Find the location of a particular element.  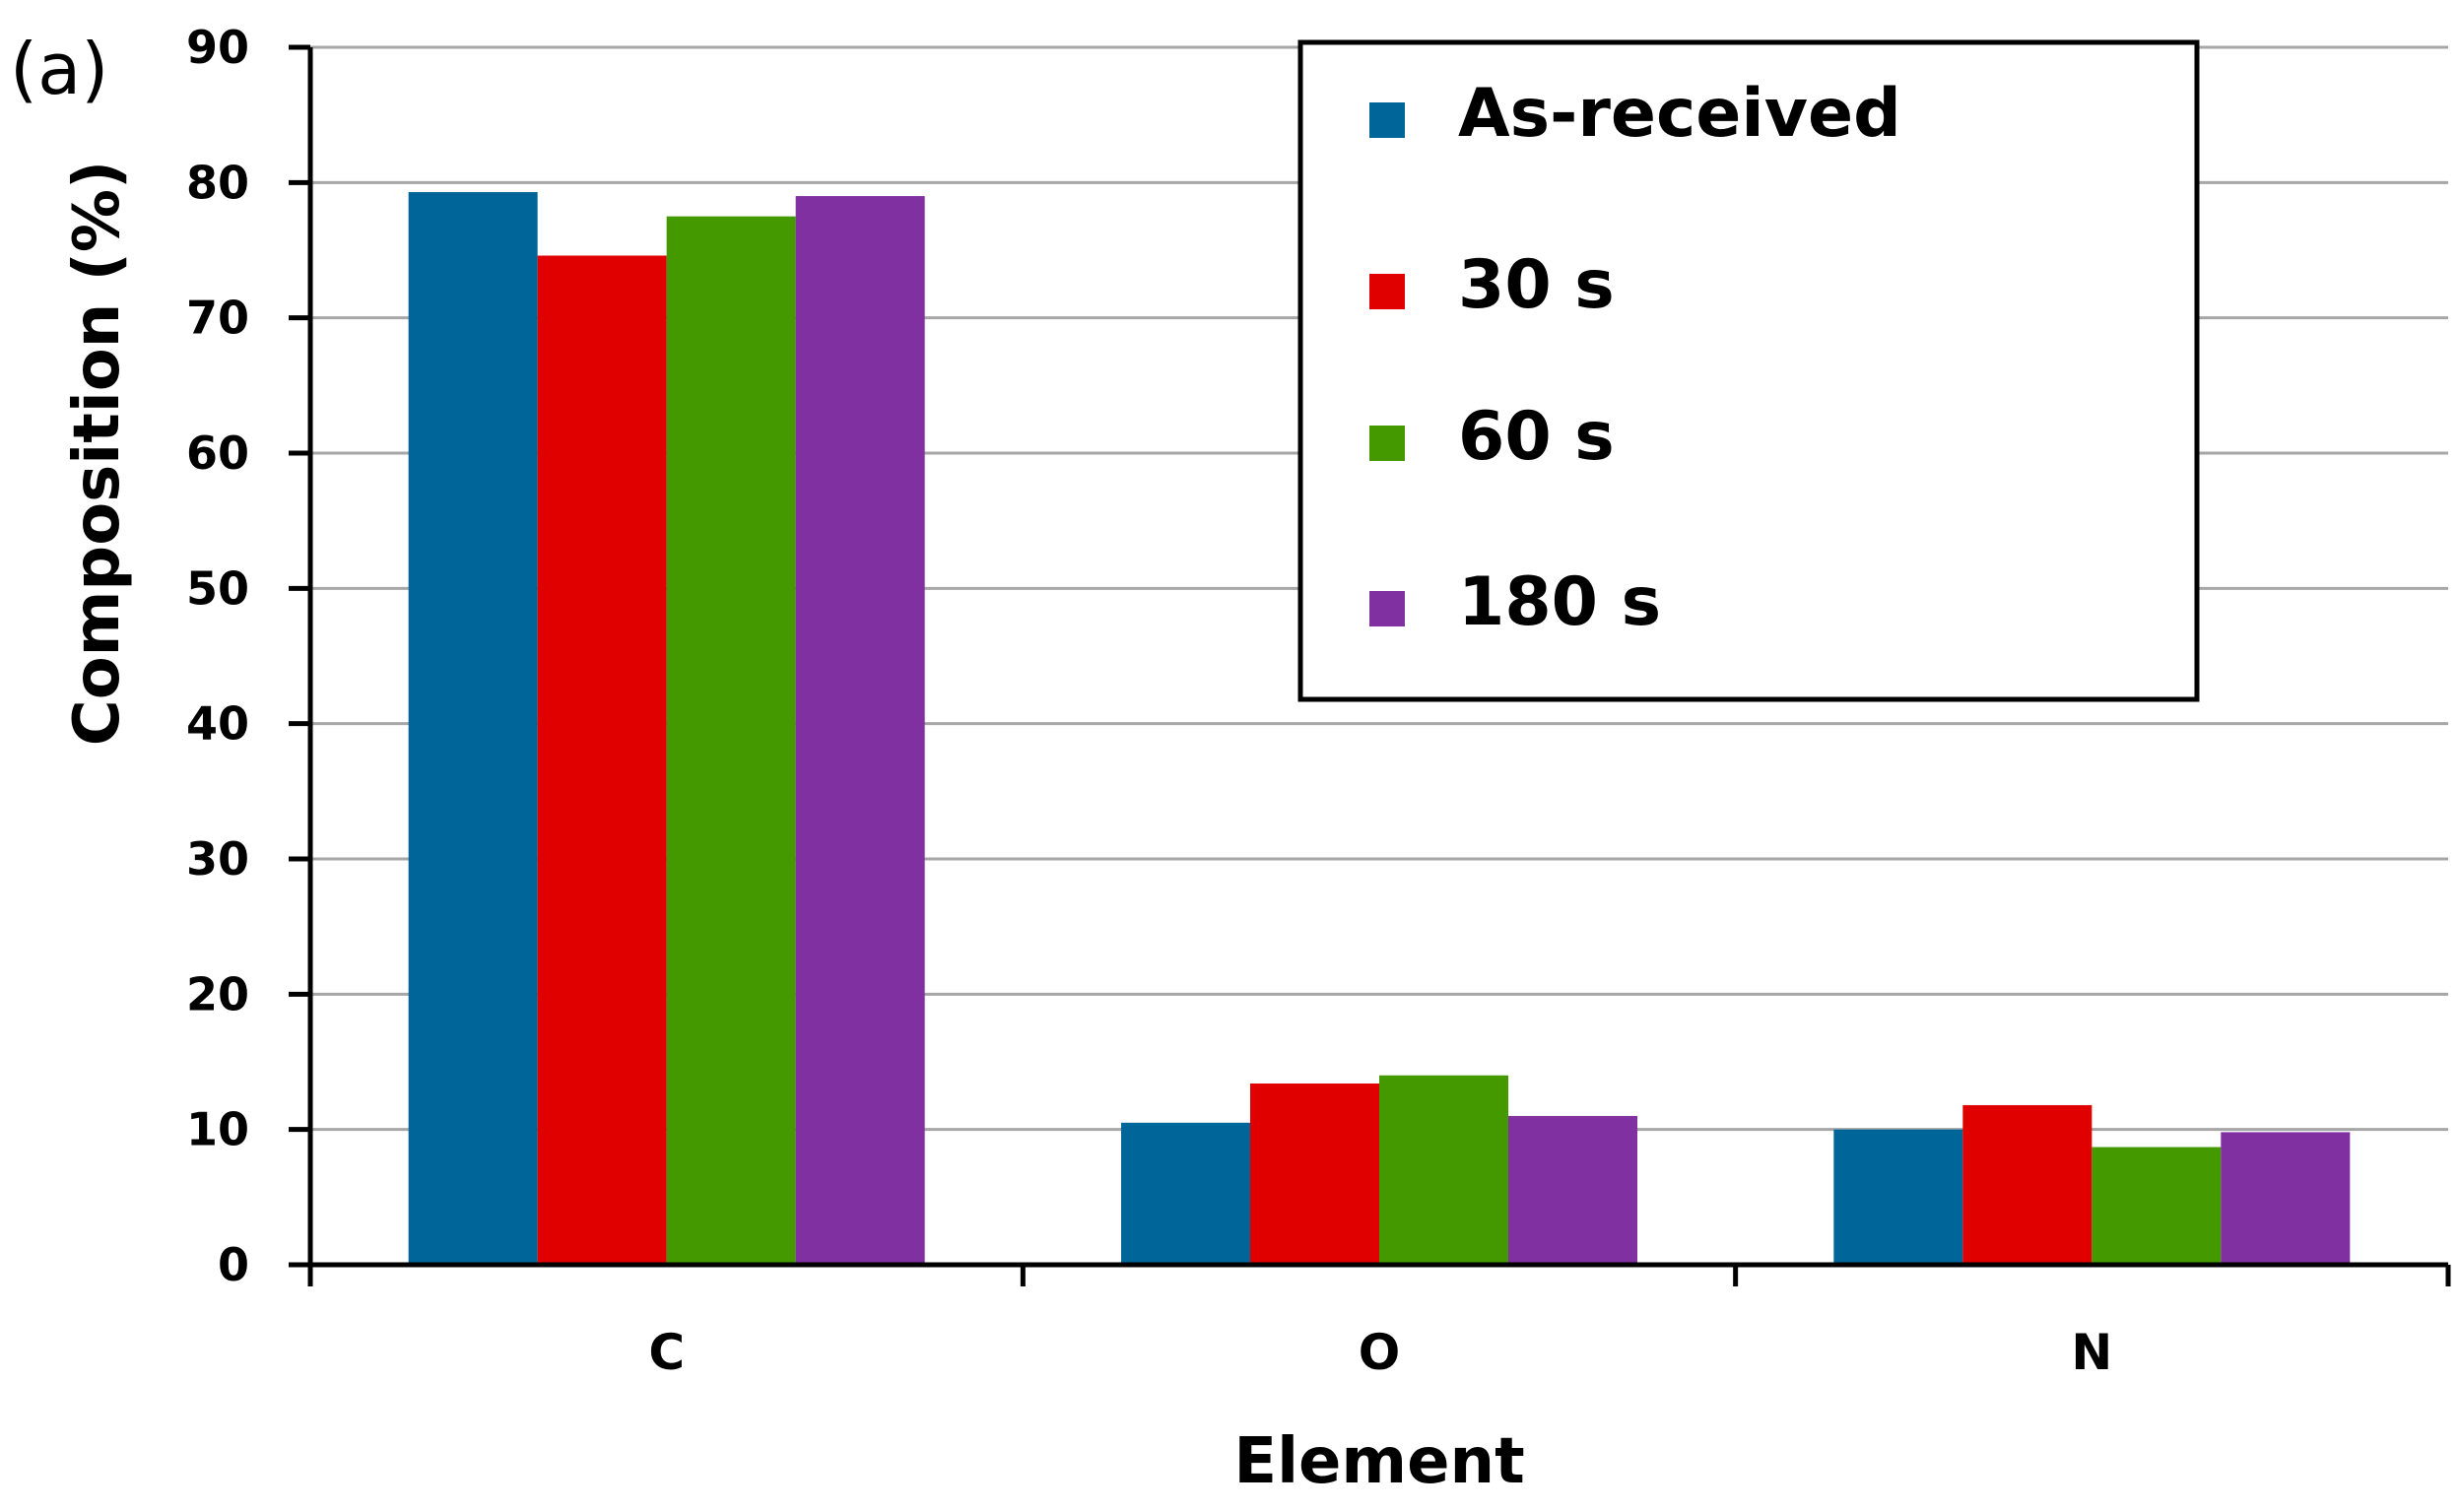

bar-N-30-s is located at coordinates (2027, 1184).